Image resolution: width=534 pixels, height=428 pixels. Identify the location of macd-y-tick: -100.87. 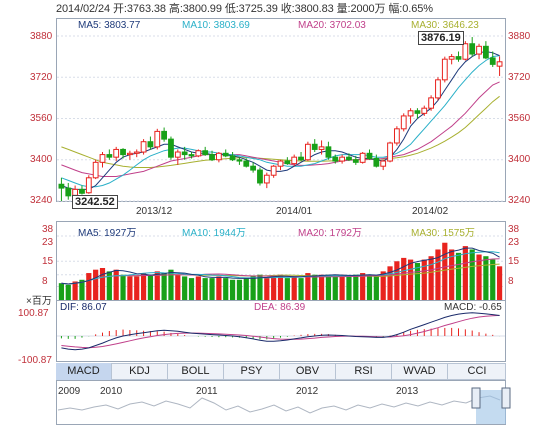
(35, 360).